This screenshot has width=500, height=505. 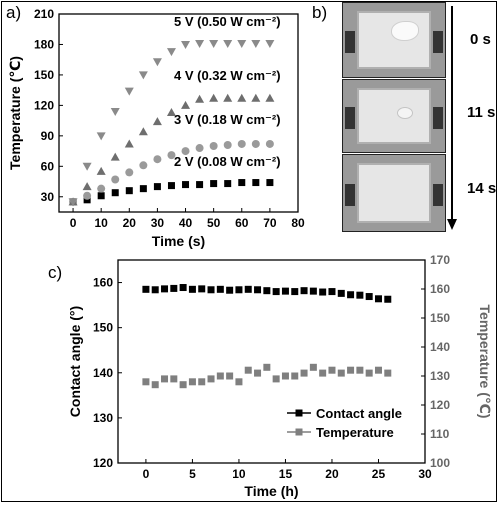 What do you see at coordinates (103, 418) in the screenshot?
I see `y-tick-label-c: 130` at bounding box center [103, 418].